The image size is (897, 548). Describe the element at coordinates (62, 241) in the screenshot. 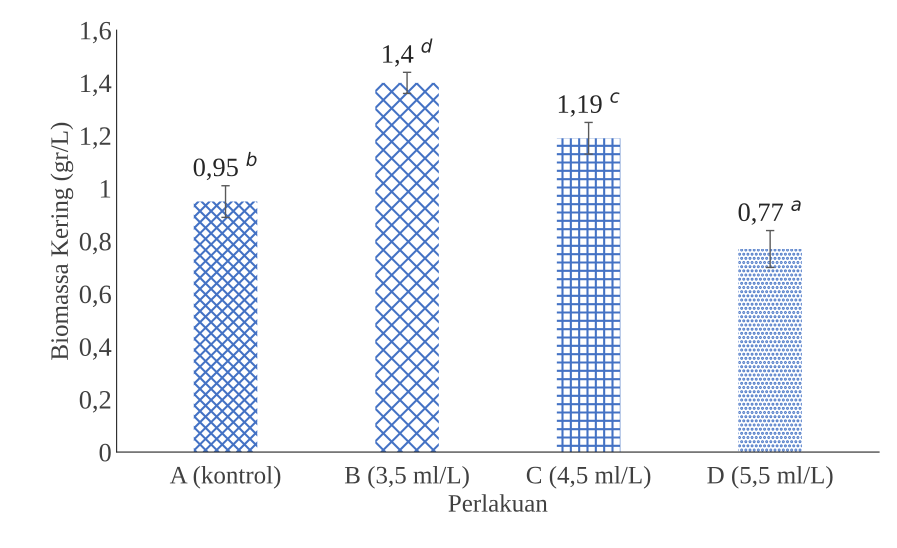

I see `y-axis-title: Biomassa Kering (gr/L)` at that location.